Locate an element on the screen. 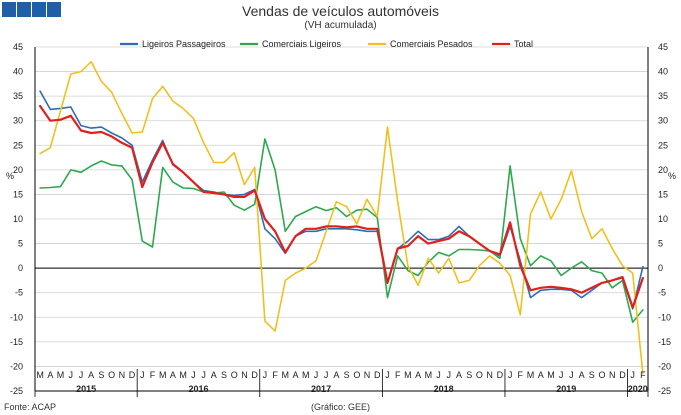 The height and width of the screenshot is (415, 681). chart-subtitle: (VH acumulada) is located at coordinates (340, 25).